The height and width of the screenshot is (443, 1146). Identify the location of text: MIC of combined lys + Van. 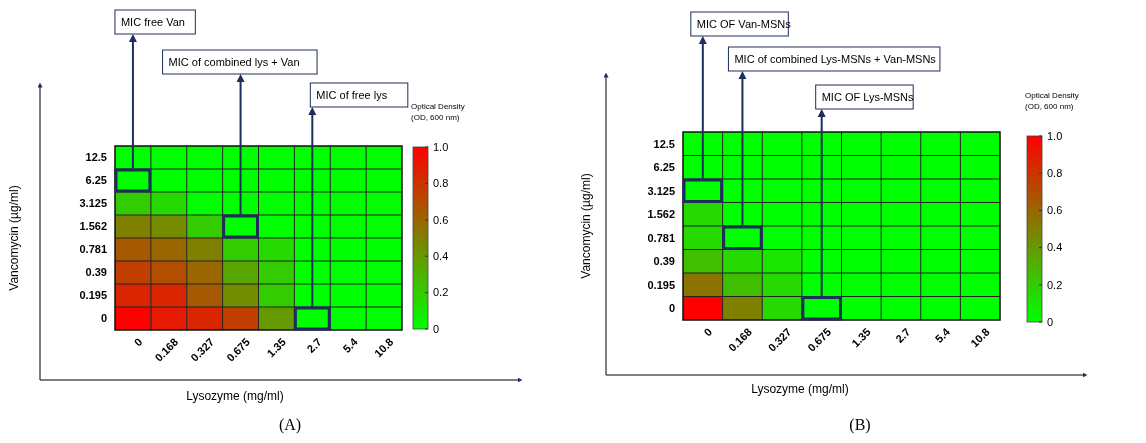
(234, 61).